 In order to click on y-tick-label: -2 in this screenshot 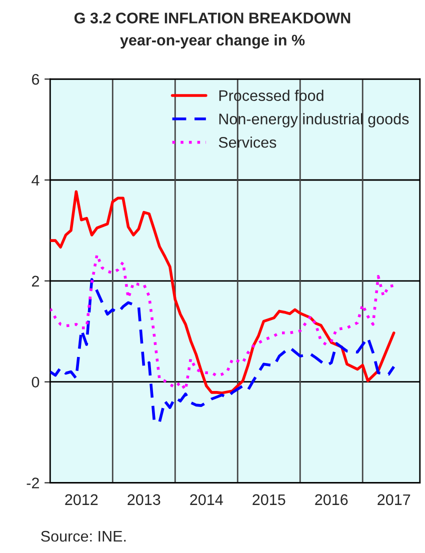, I will do `click(32, 483)`.